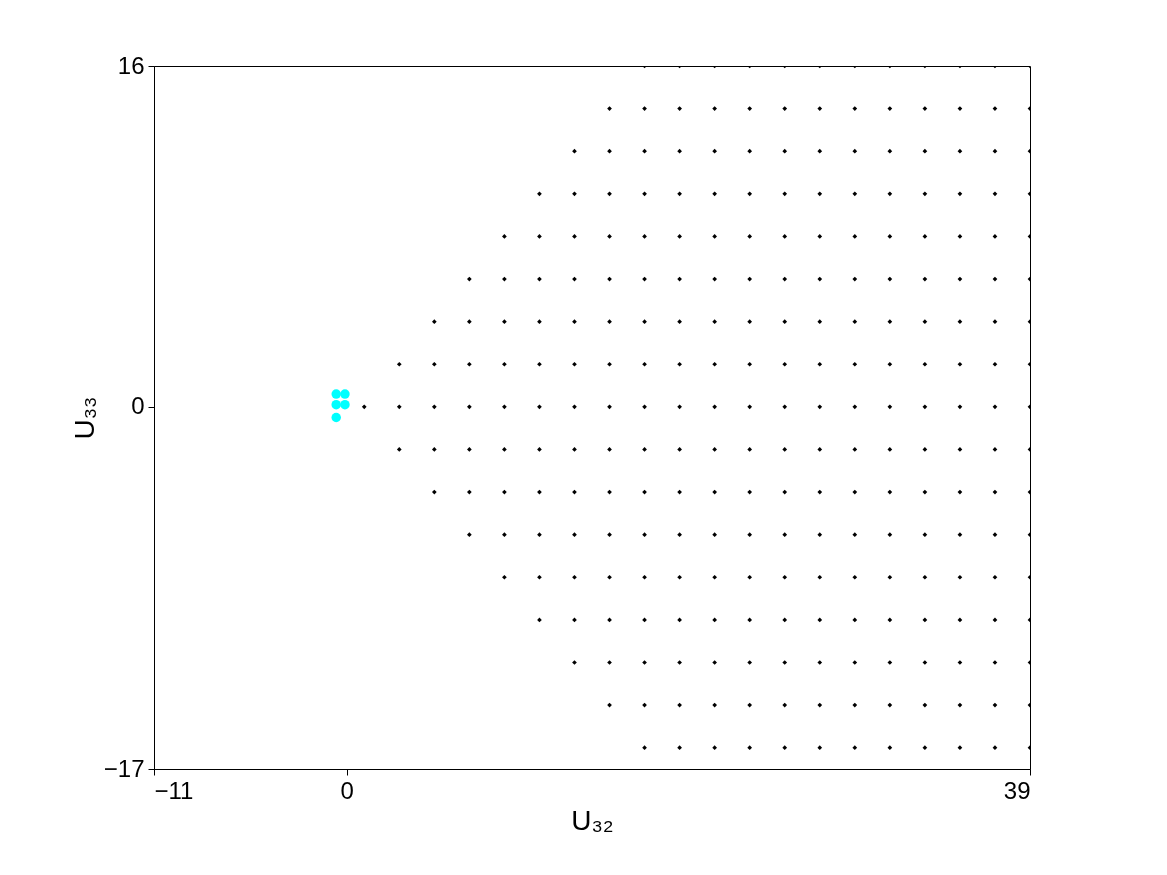 Image resolution: width=1167 pixels, height=875 pixels. Describe the element at coordinates (138, 406) in the screenshot. I see `y-tick-label: 0` at that location.